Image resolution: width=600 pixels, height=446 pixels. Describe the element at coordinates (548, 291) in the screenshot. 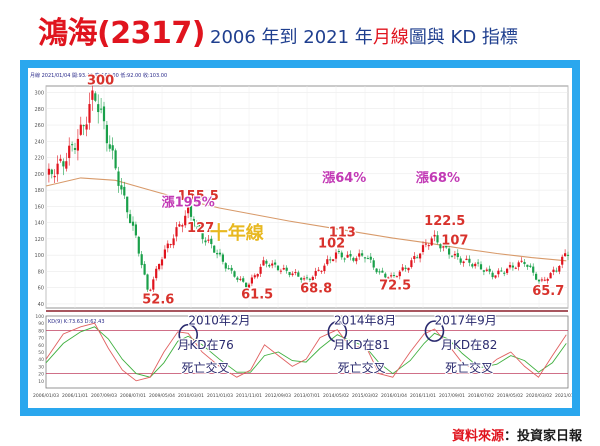

I see `price-label: 65.7` at that location.